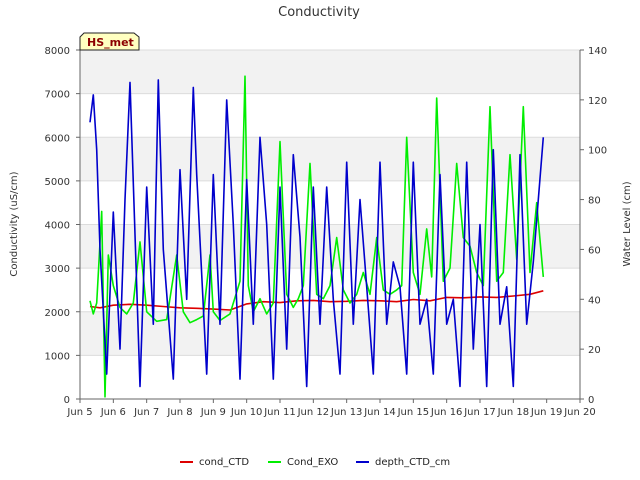 This screenshot has height=480, width=640. What do you see at coordinates (57, 182) in the screenshot?
I see `y-left-tick-label: 5000` at bounding box center [57, 182].